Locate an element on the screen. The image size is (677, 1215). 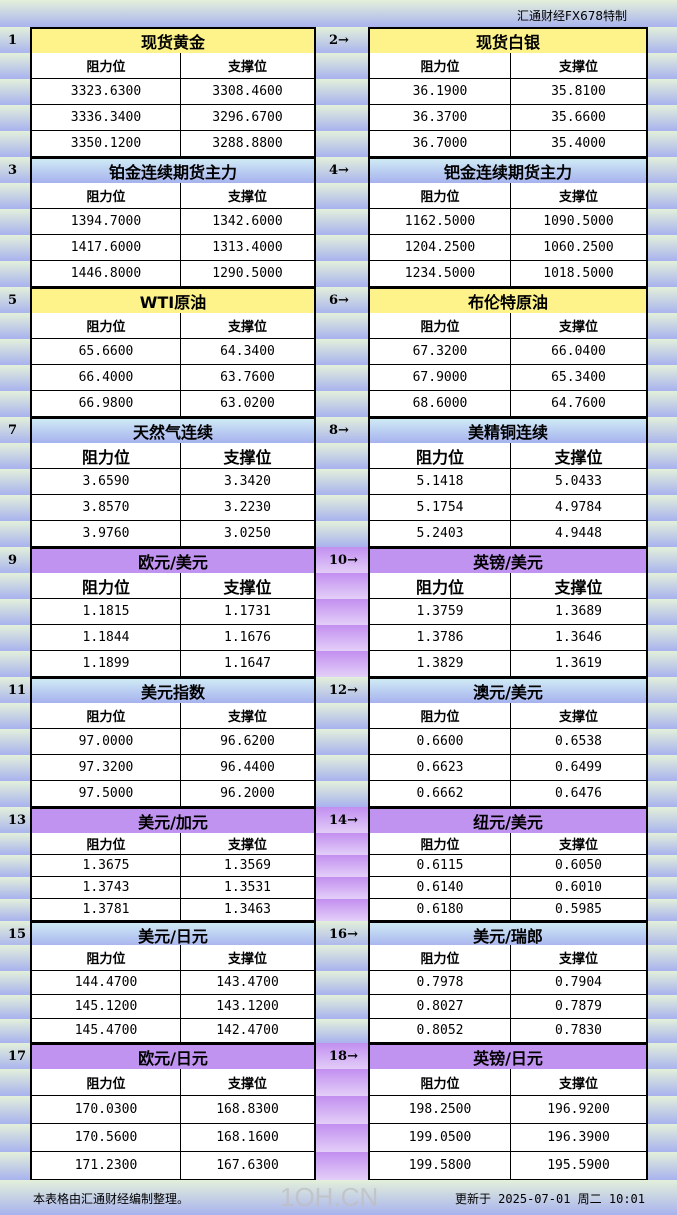
price-row: 0.8027 0.7879 is located at coordinates (508, 1007).